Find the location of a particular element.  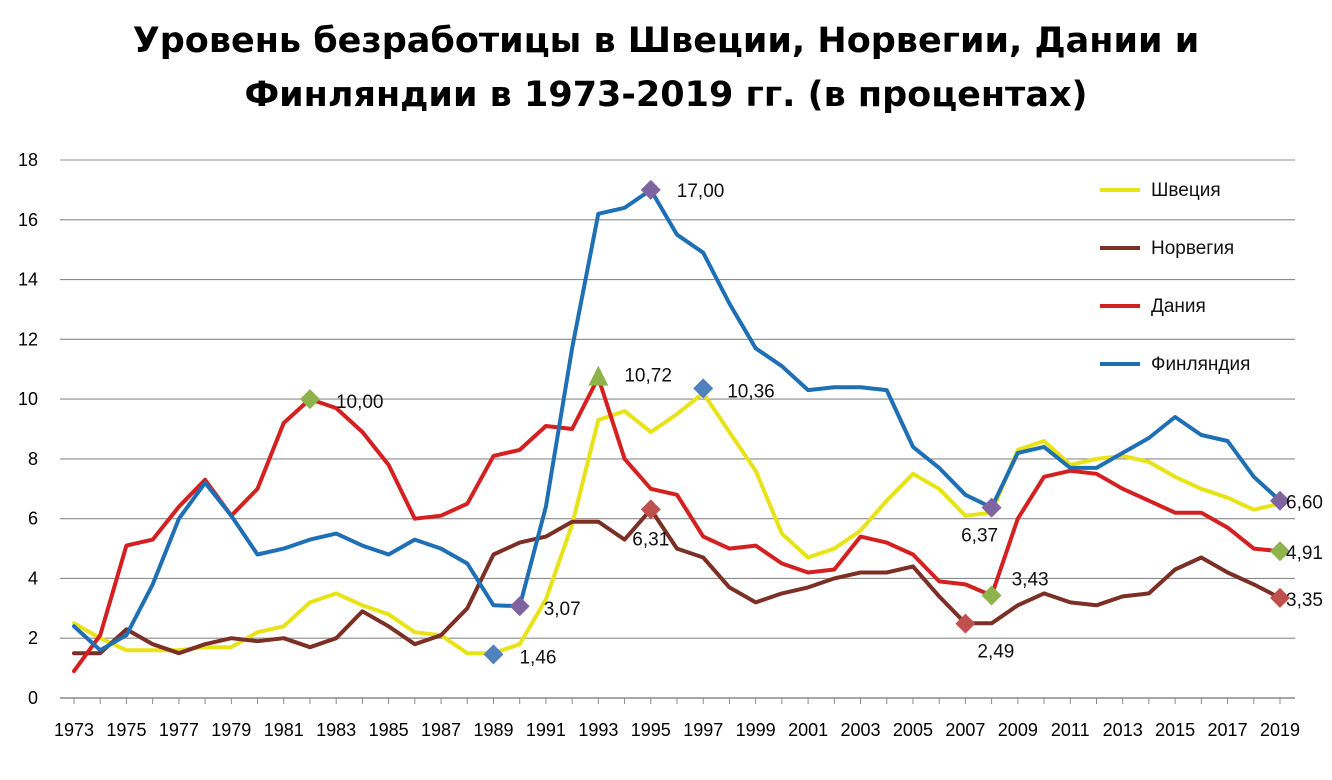

legend-label-1: Швеция is located at coordinates (1186, 190).